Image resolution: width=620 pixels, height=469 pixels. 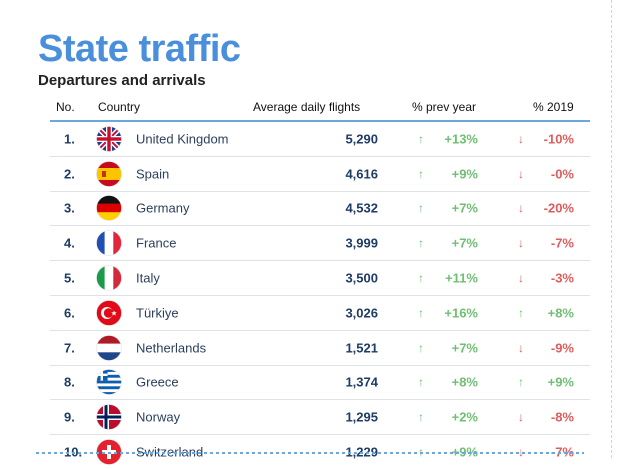 What do you see at coordinates (320, 209) in the screenshot?
I see `table-row: 3. Germany 4,532 ↑ +7% ↓ -20%` at bounding box center [320, 209].